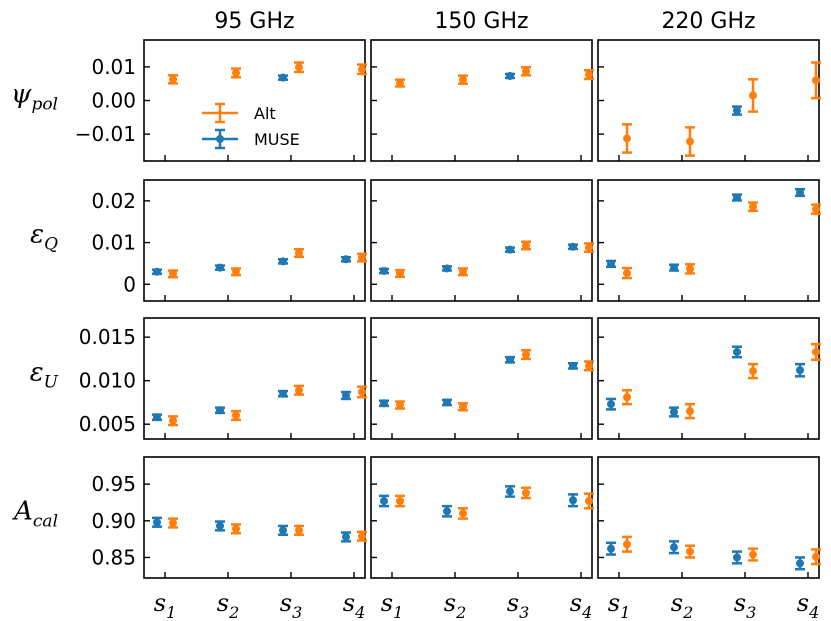 This screenshot has width=831, height=621. I want to click on legend-item-alt: Alt, so click(239, 113).